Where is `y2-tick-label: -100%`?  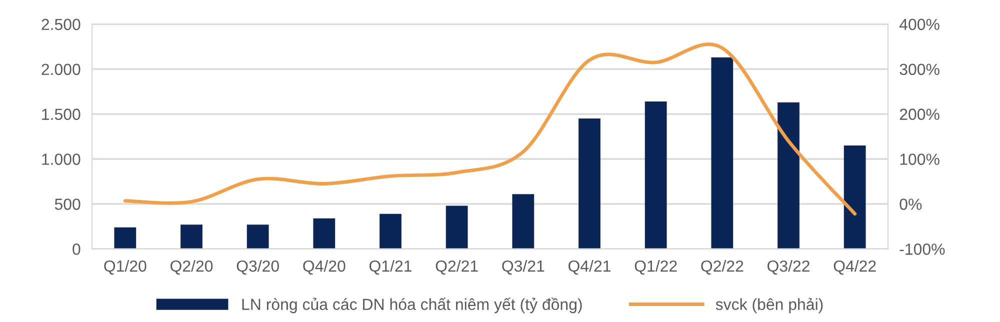 y2-tick-label: -100% is located at coordinates (922, 249).